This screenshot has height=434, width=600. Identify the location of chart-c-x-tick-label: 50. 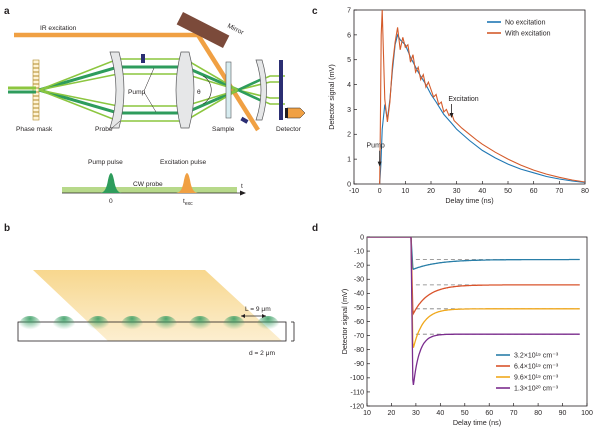
(508, 191).